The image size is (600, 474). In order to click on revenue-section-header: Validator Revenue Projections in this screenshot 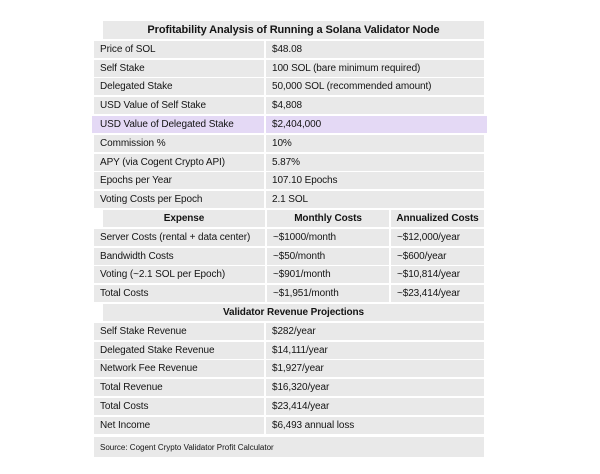, I will do `click(293, 312)`.